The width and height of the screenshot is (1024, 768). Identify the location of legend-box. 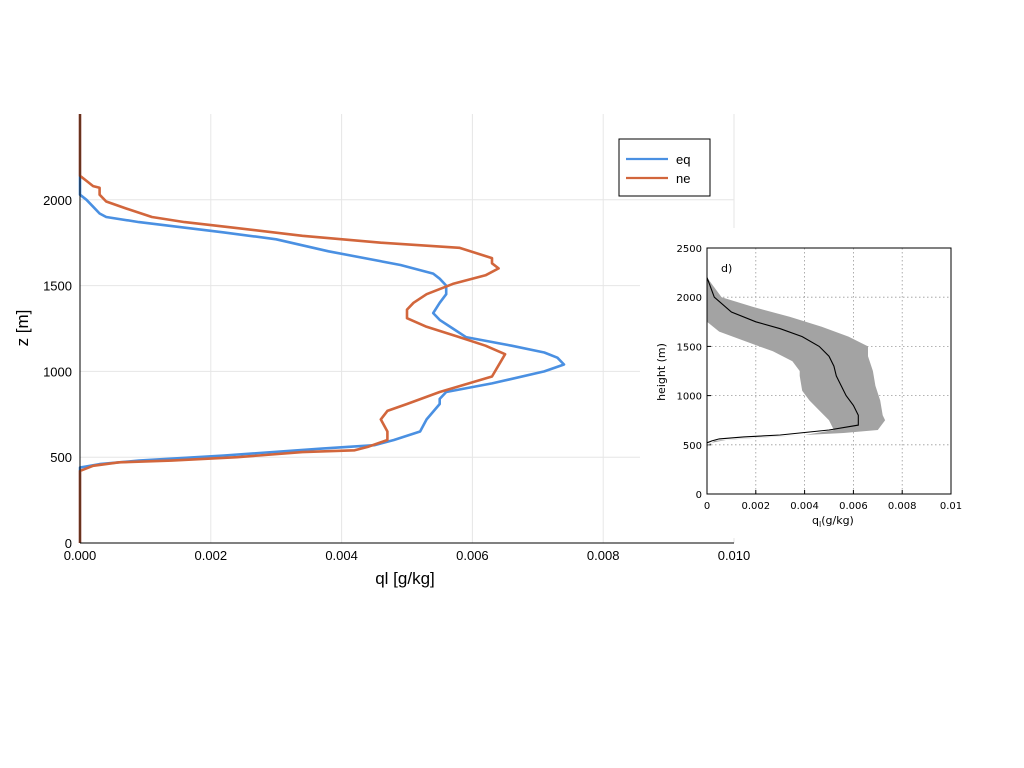
(664, 167).